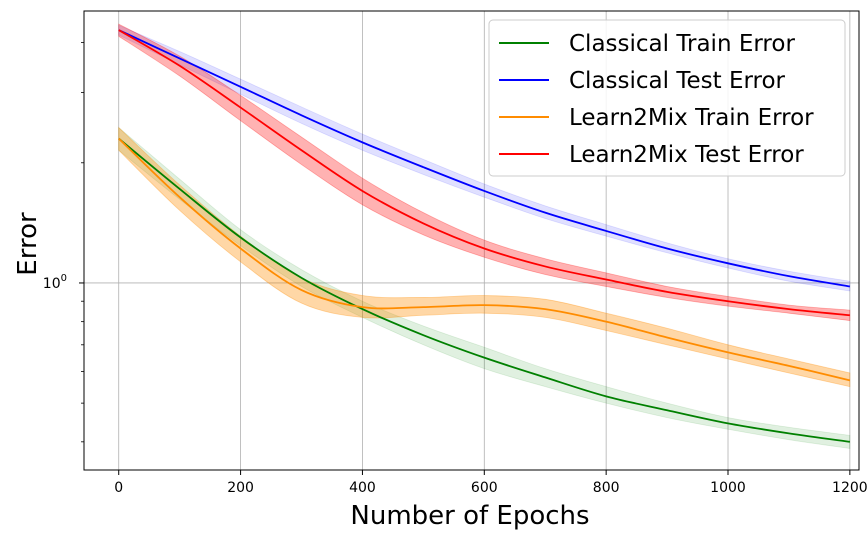  I want to click on legend-label-classical-test-error: Classical Test Error, so click(677, 81).